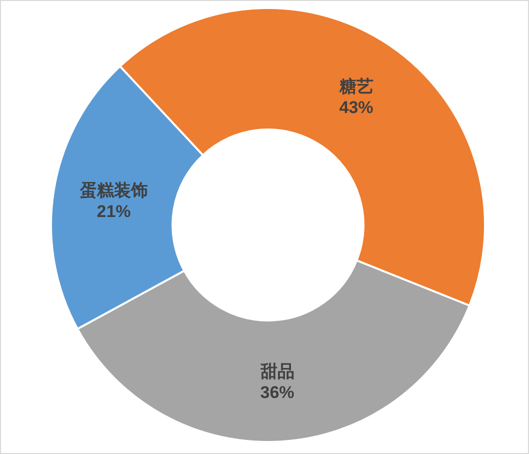 The height and width of the screenshot is (454, 529). What do you see at coordinates (277, 392) in the screenshot?
I see `data-label: 36%` at bounding box center [277, 392].